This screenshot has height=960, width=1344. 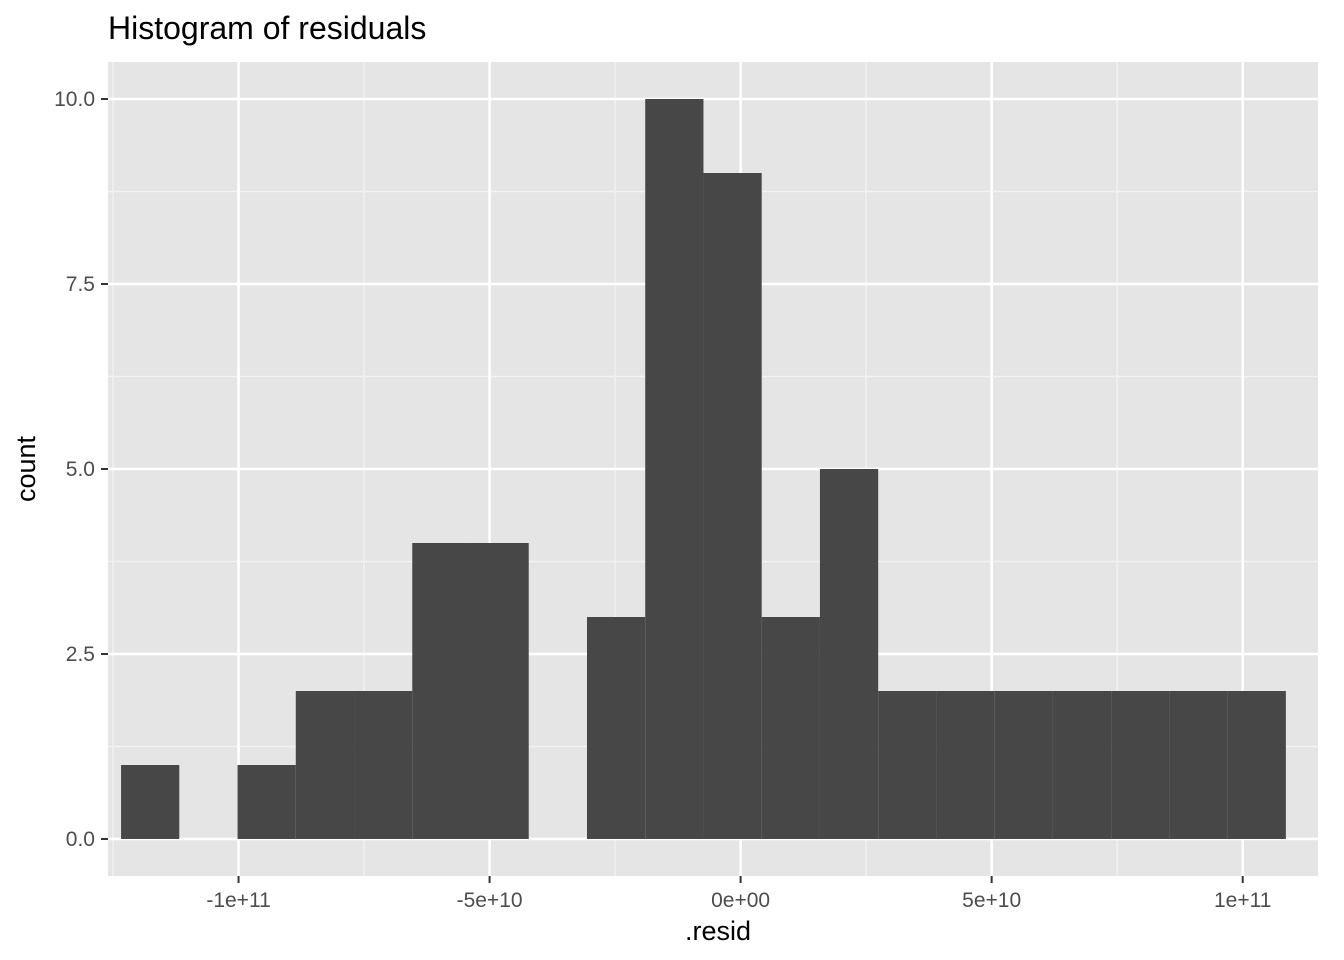 I want to click on chart-title: Histogram of residuals, so click(x=267, y=28).